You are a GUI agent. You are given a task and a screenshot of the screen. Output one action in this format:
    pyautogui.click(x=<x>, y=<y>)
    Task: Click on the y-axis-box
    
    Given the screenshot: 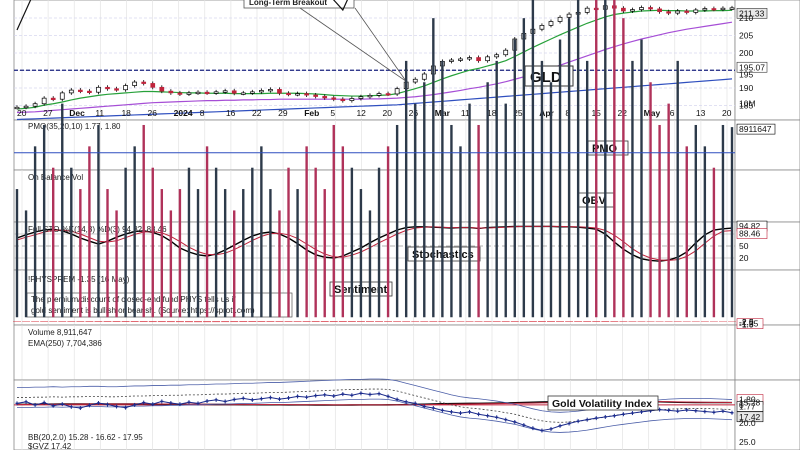 What is the action you would take?
    pyautogui.click(x=767, y=60)
    